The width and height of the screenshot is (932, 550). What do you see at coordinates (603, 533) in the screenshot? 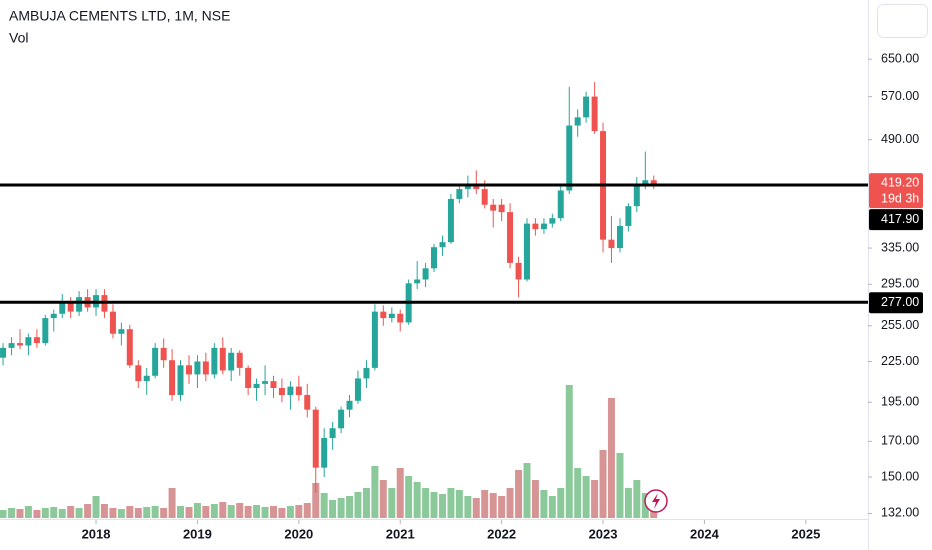
I see `x-tick-label: 2023` at bounding box center [603, 533].